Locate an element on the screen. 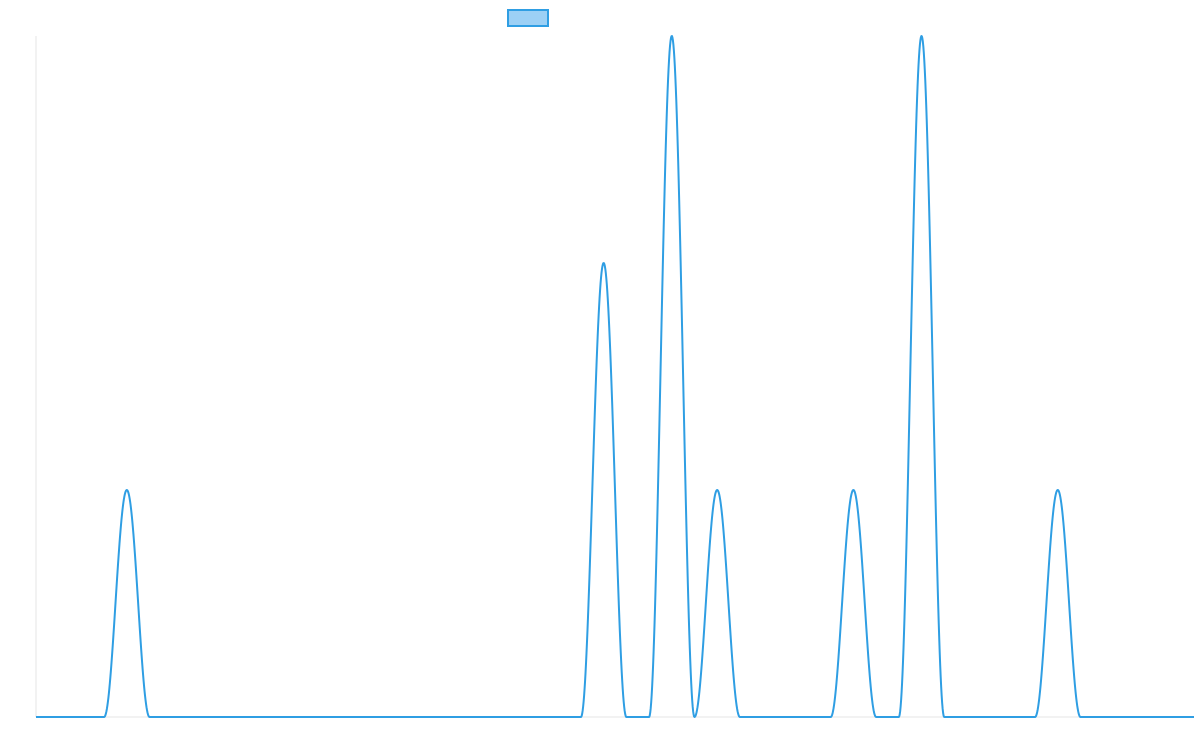  legend is located at coordinates (528, 18).